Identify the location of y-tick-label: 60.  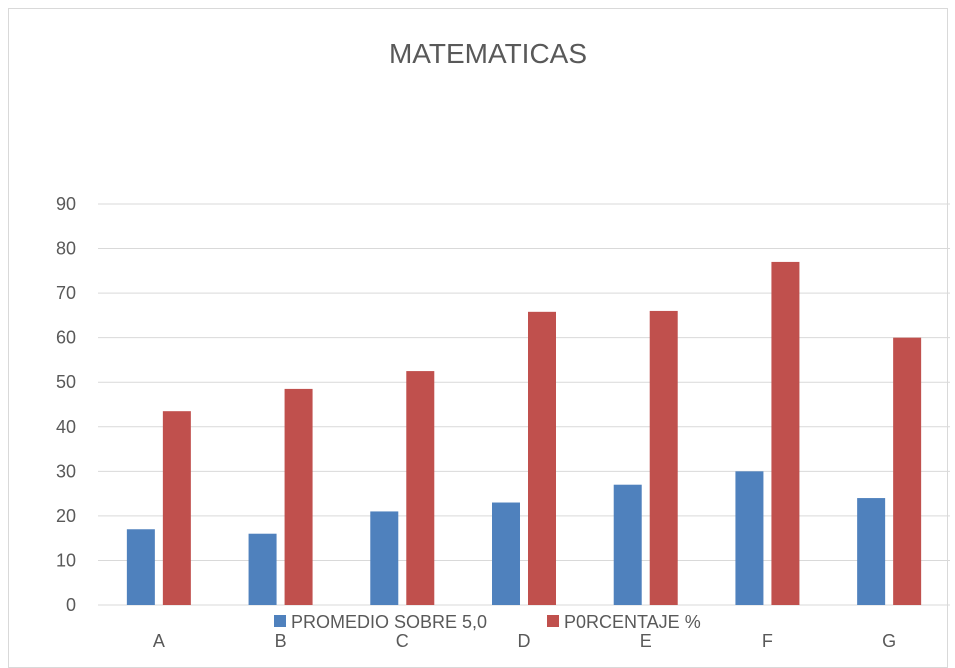
(66, 338).